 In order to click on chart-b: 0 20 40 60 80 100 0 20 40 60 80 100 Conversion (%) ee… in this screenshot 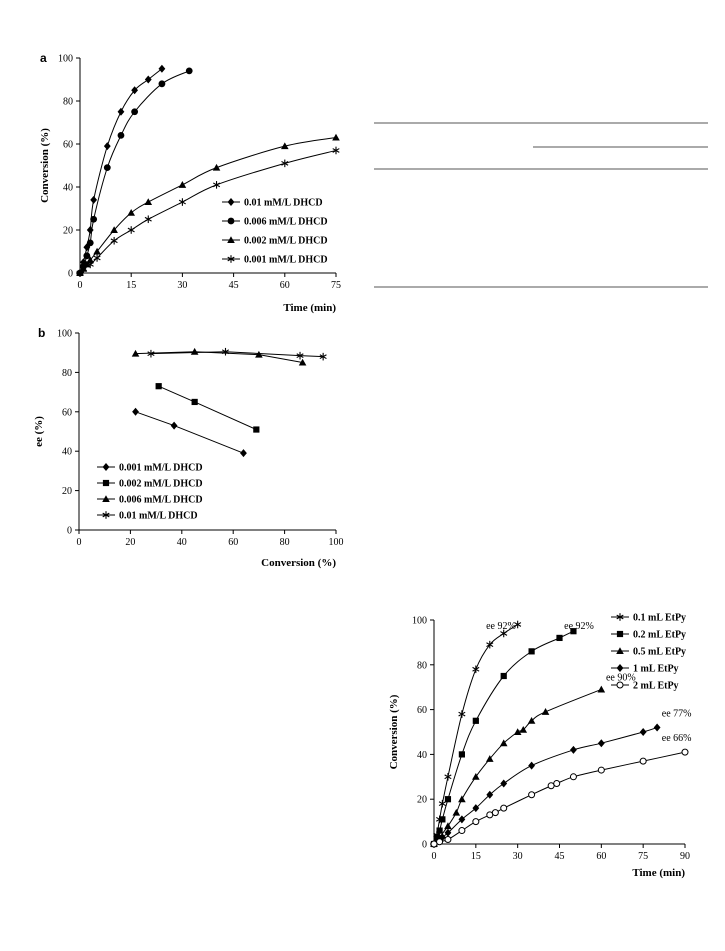, I will do `click(188, 447)`.